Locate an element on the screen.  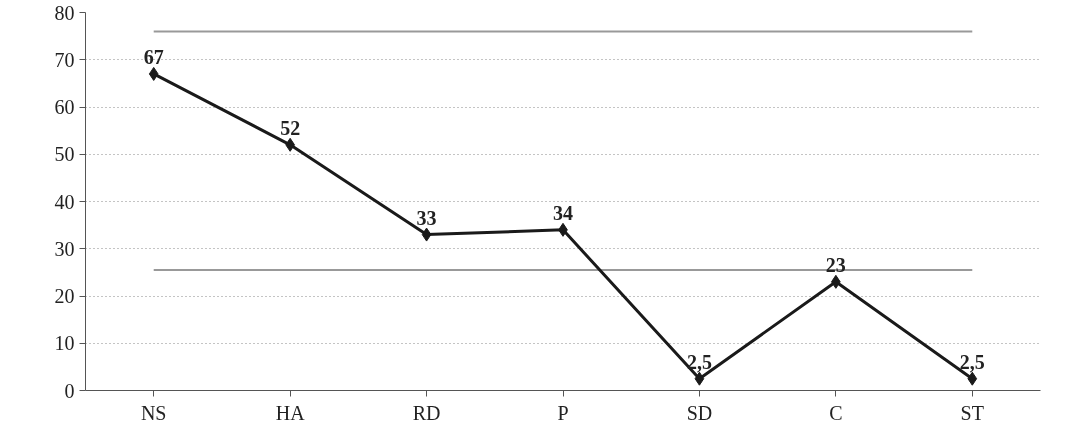
x-tick-label: P is located at coordinates (563, 412).